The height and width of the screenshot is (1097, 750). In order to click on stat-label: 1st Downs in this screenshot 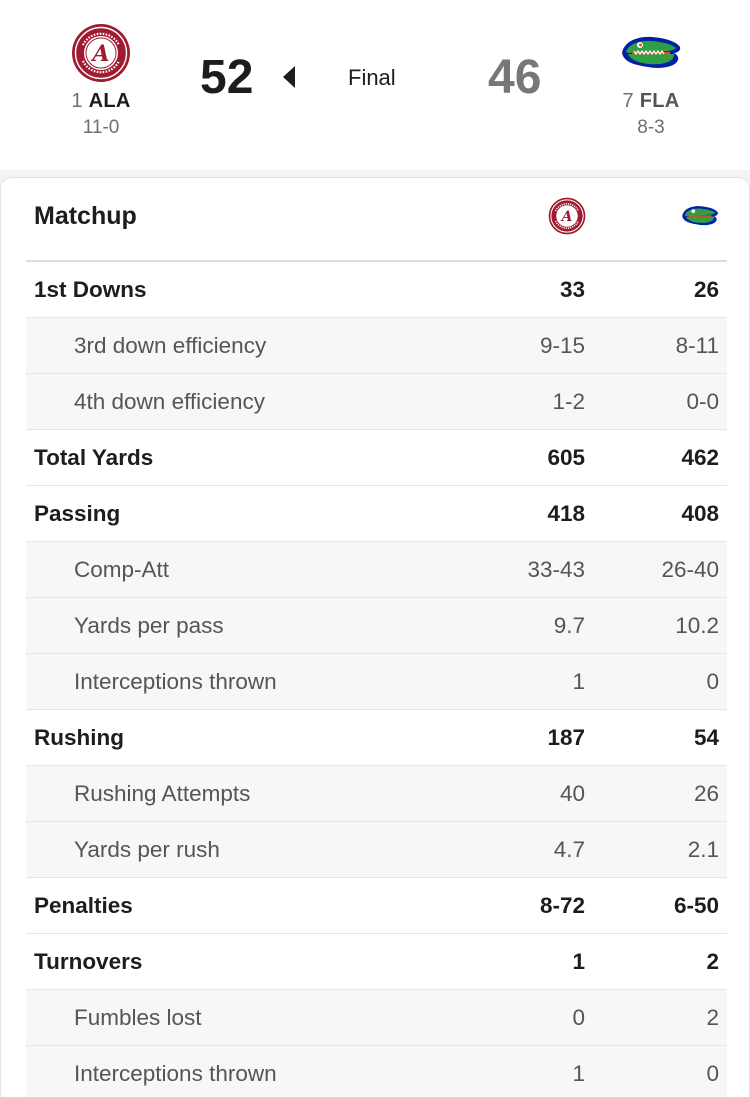, I will do `click(90, 289)`.